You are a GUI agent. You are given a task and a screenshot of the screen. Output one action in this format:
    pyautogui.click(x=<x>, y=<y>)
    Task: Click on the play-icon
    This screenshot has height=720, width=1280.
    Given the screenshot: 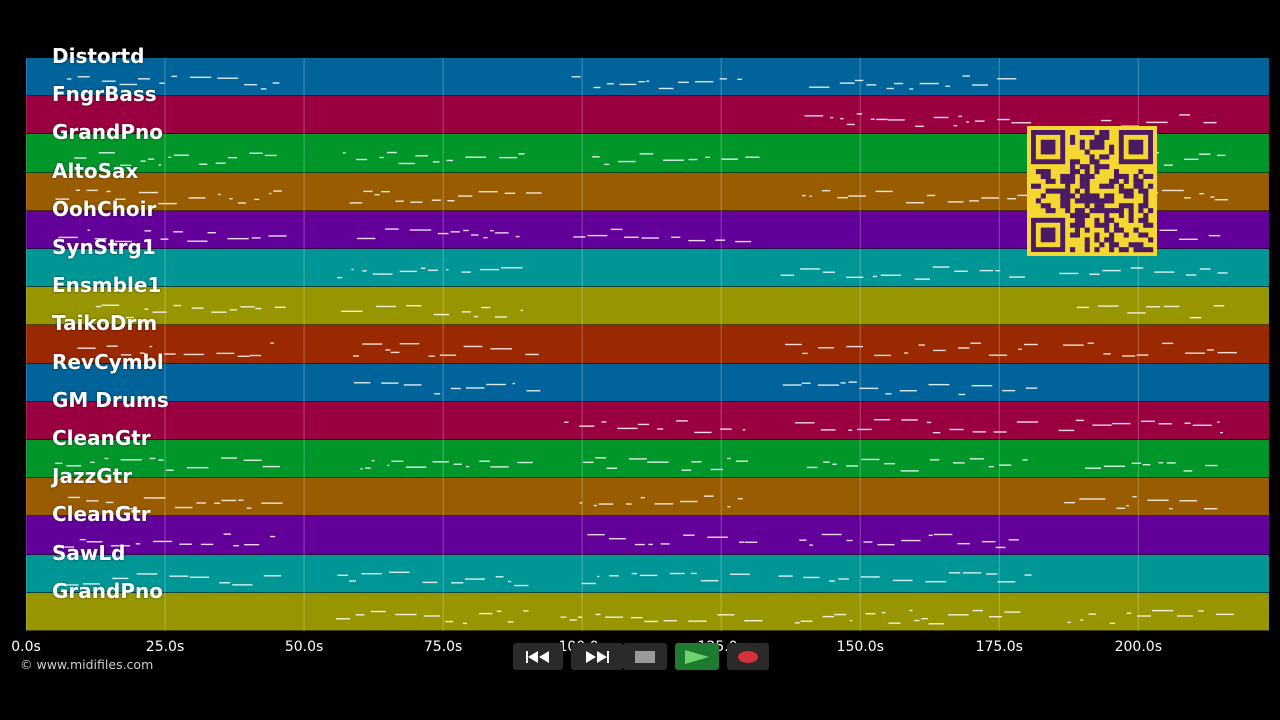 What is the action you would take?
    pyautogui.click(x=697, y=656)
    